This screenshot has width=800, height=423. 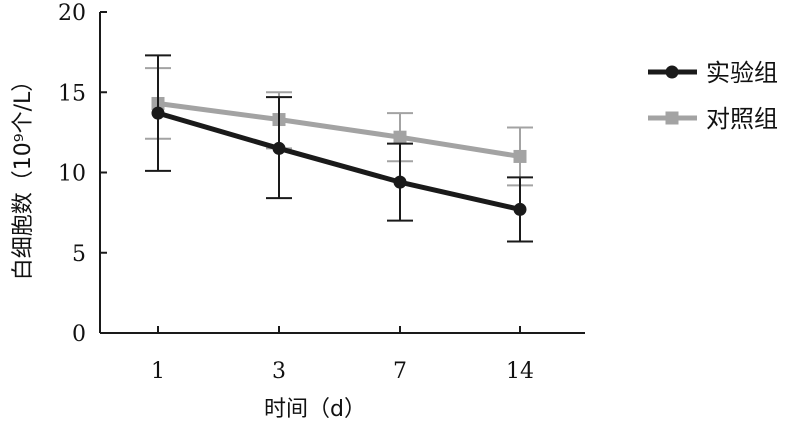 What do you see at coordinates (315, 409) in the screenshot?
I see `x-axis-title: 时间（d）` at bounding box center [315, 409].